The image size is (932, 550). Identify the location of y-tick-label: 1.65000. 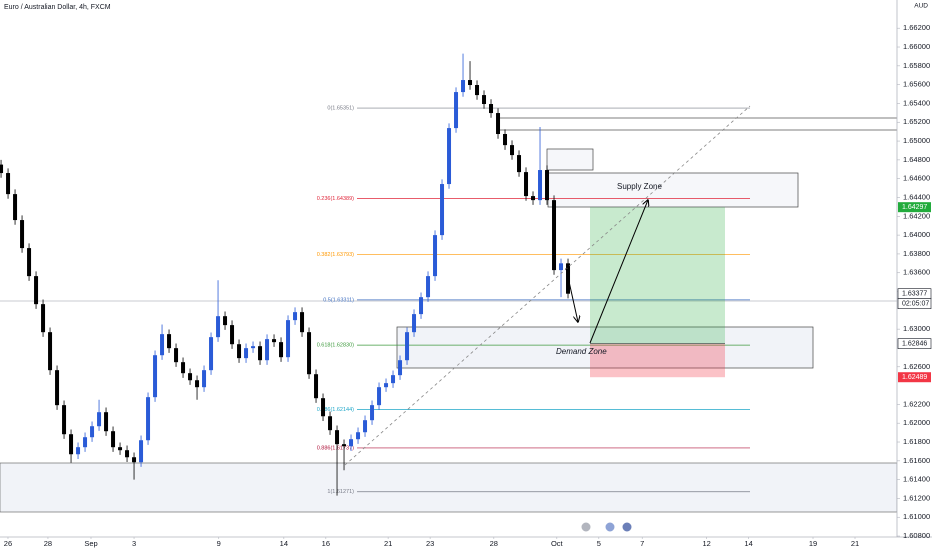
(916, 140).